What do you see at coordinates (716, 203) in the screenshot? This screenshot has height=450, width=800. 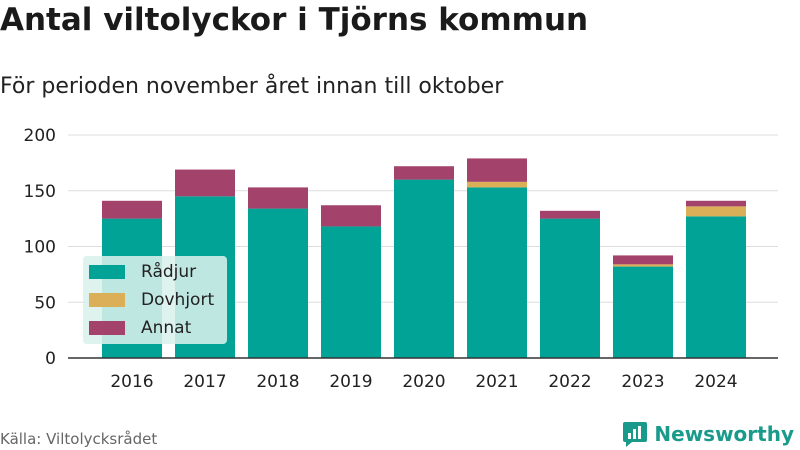 I see `bar-2024-annat` at bounding box center [716, 203].